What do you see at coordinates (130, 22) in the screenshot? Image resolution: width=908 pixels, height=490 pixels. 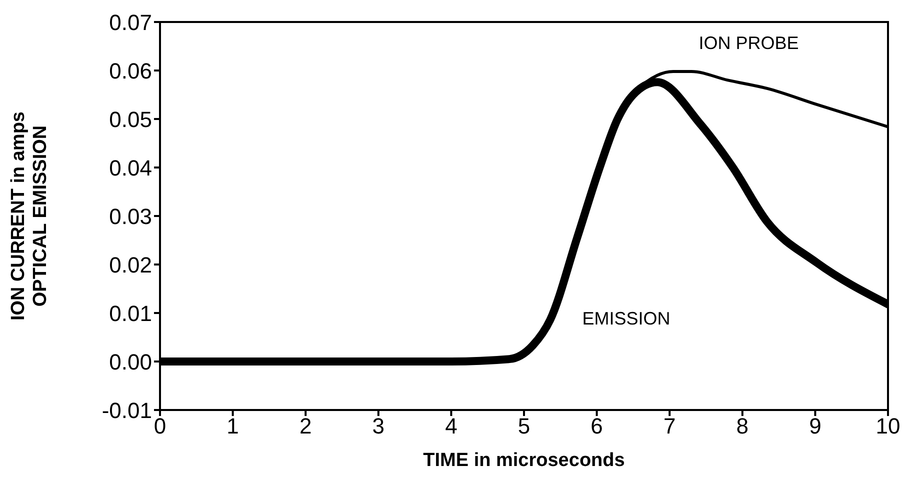 I see `y-tick-label: 0.07` at bounding box center [130, 22].